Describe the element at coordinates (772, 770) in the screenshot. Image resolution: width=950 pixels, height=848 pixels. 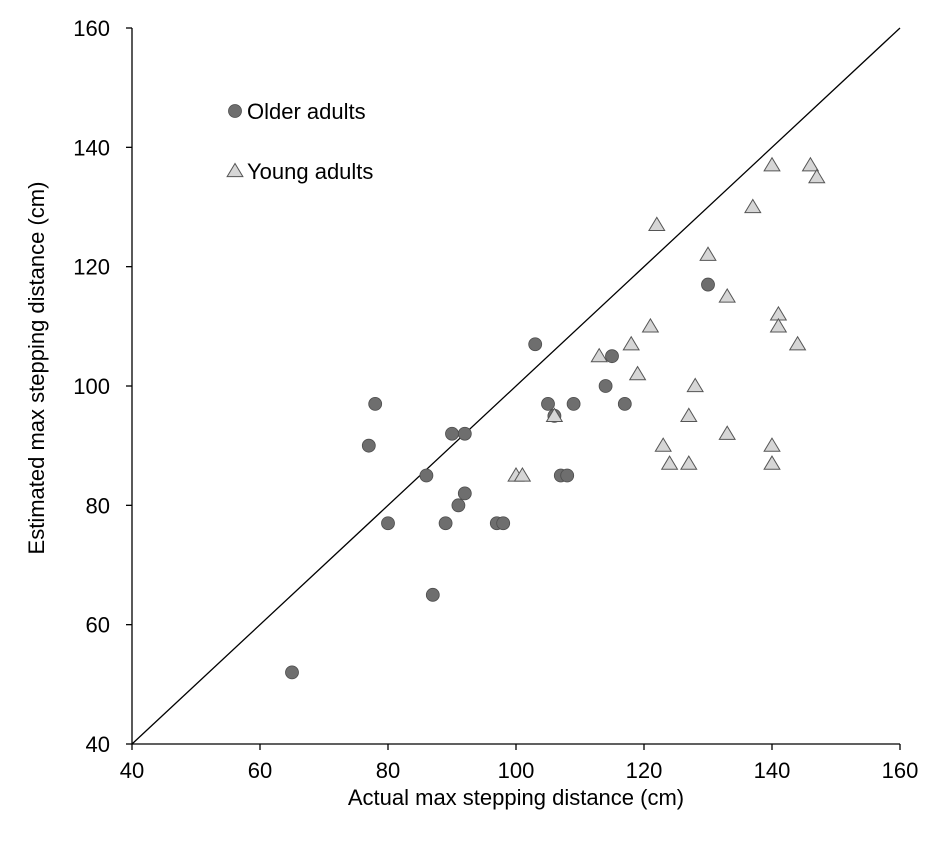
I see `x-tick-label: 140` at that location.